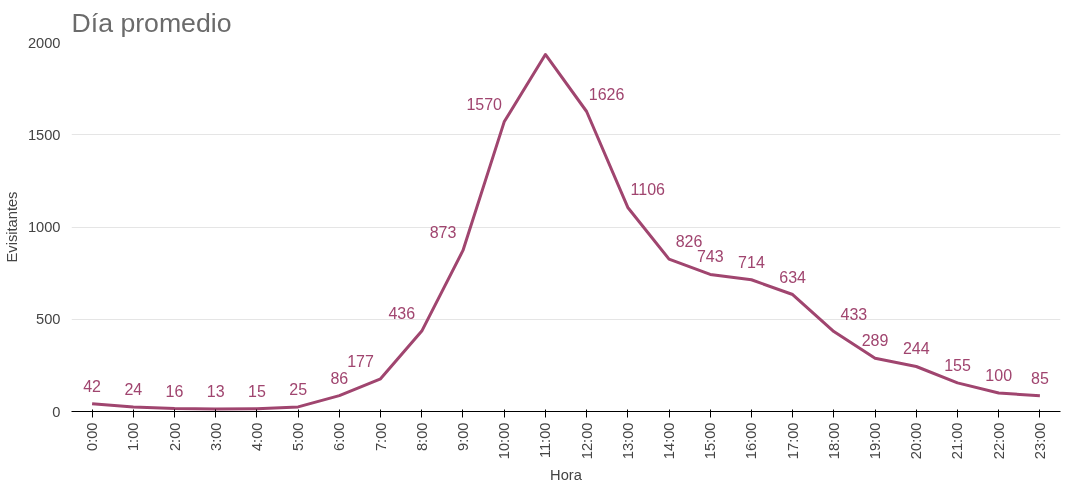 The width and height of the screenshot is (1065, 486). I want to click on x-tick-label: 14:00, so click(669, 441).